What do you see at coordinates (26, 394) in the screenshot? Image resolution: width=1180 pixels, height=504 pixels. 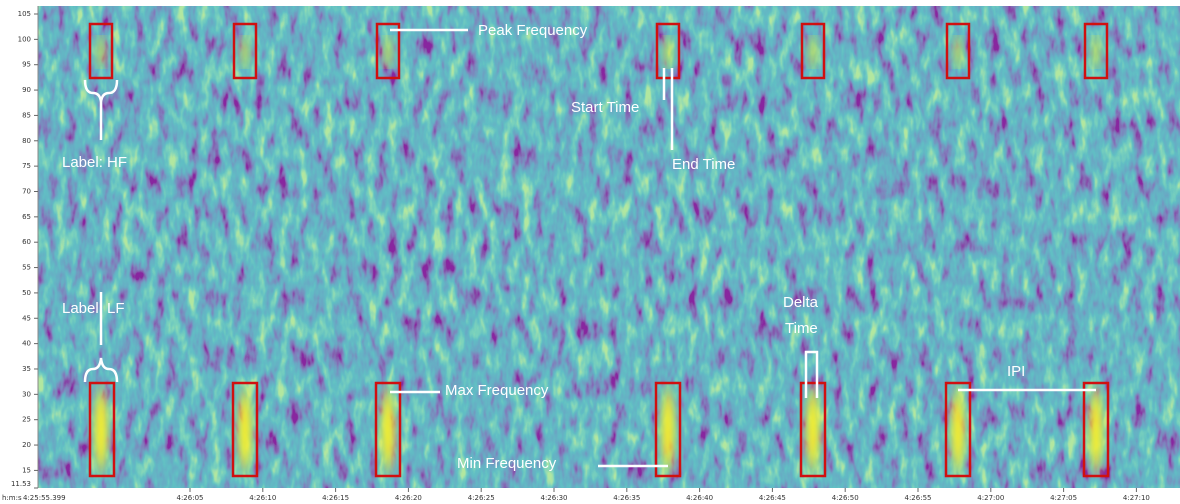 I see `y-tick-label: 30` at bounding box center [26, 394].